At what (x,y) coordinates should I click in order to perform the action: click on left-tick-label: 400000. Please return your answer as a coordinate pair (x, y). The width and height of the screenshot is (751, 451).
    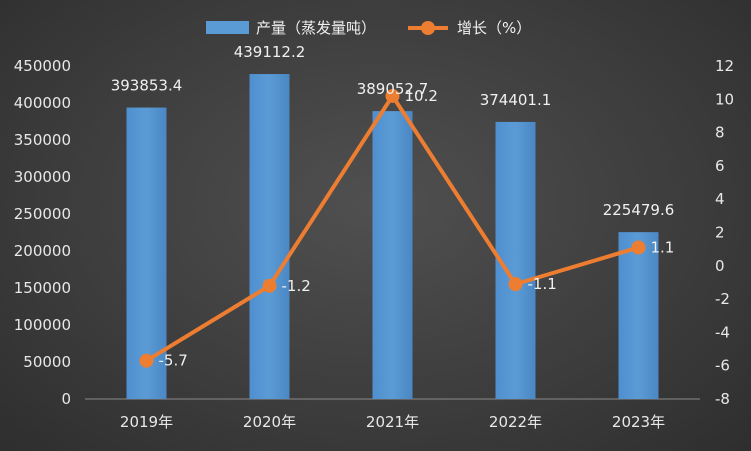
    Looking at the image, I should click on (42, 103).